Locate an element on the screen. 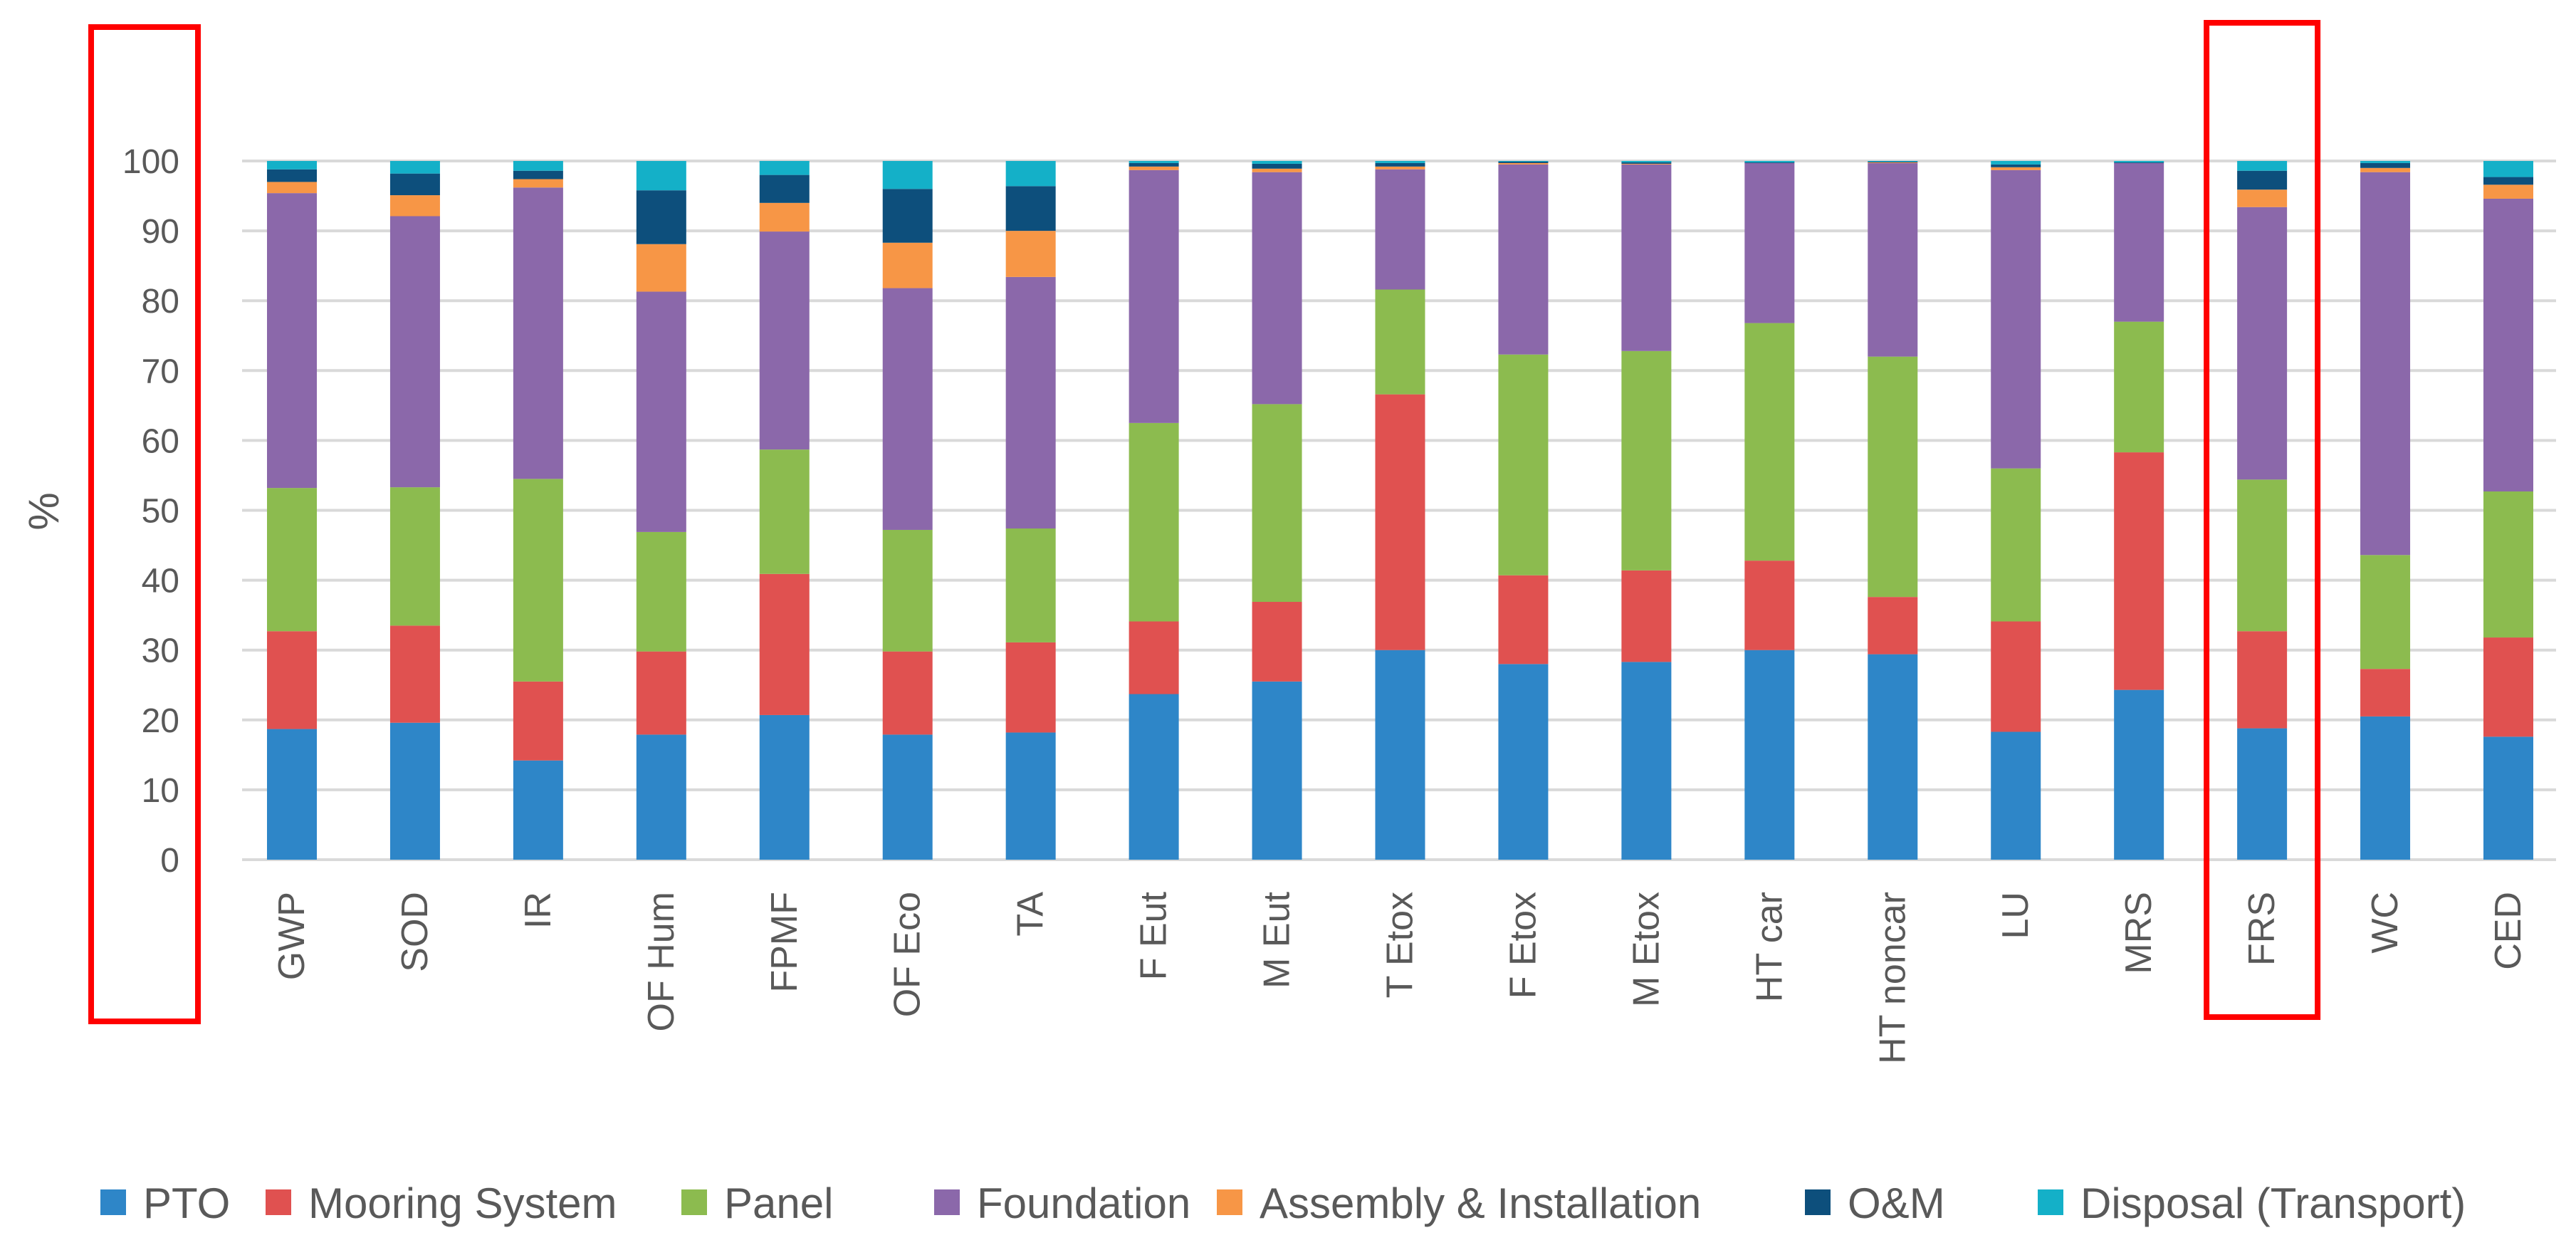  x-tick-label: CED is located at coordinates (2508, 931).